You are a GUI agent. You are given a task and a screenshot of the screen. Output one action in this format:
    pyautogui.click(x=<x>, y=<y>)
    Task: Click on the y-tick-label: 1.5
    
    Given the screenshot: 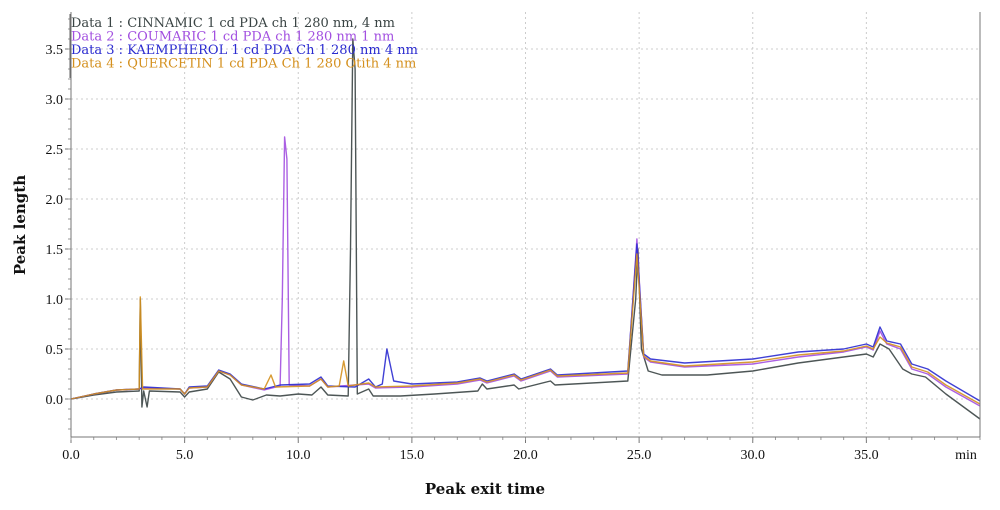 What is the action you would take?
    pyautogui.click(x=55, y=250)
    